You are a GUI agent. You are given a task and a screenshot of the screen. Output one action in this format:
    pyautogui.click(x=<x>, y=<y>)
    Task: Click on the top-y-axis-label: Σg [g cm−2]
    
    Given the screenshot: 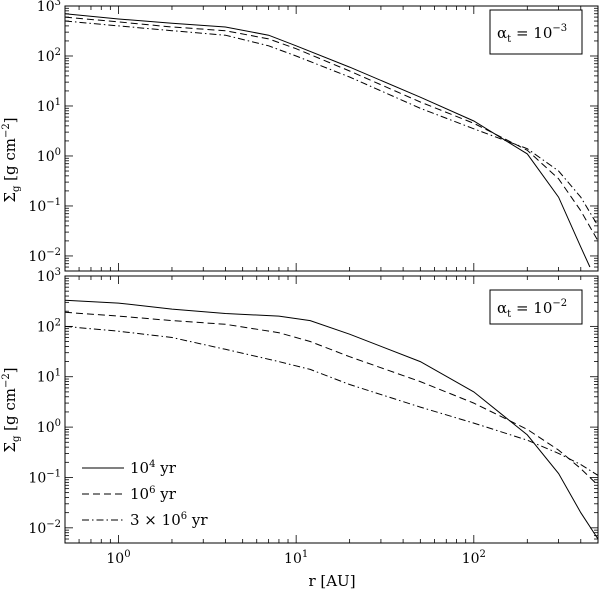 What is the action you would take?
    pyautogui.click(x=11, y=159)
    